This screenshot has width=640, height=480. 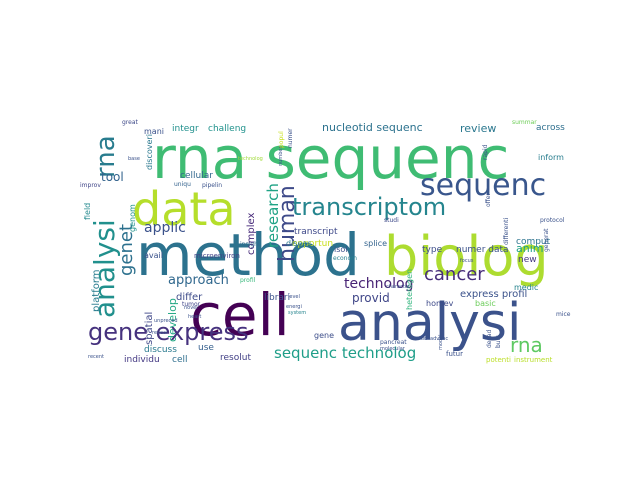 I want to click on cloud-word: generat, so click(x=546, y=240).